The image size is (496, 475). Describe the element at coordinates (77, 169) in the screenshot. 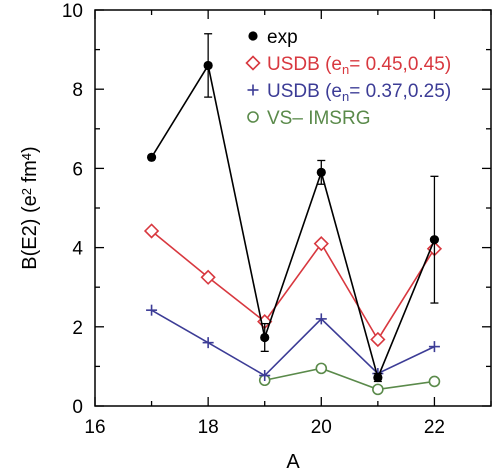

I see `y-tick-label: 6` at that location.